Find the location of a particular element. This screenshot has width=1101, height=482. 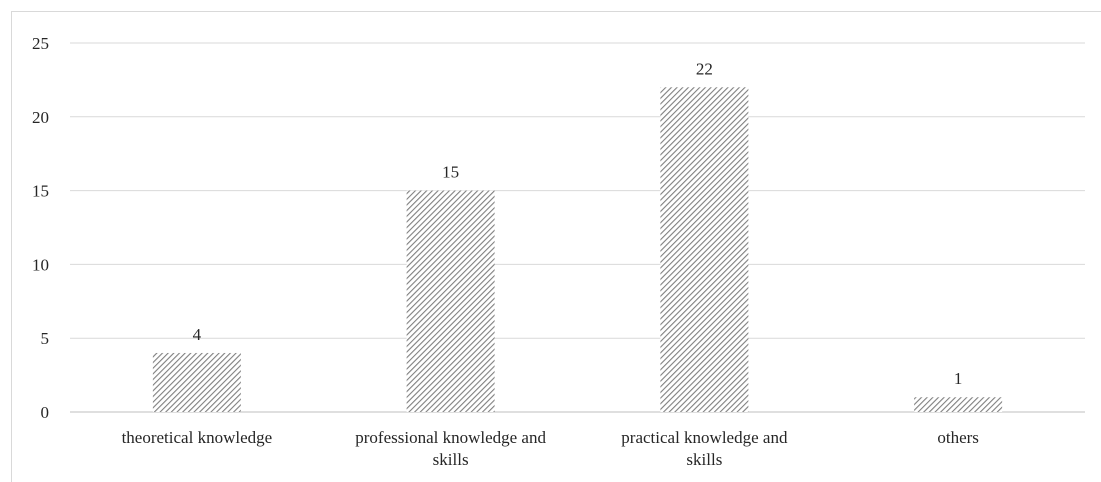

x-tick-label: practical knowledge and is located at coordinates (704, 437).